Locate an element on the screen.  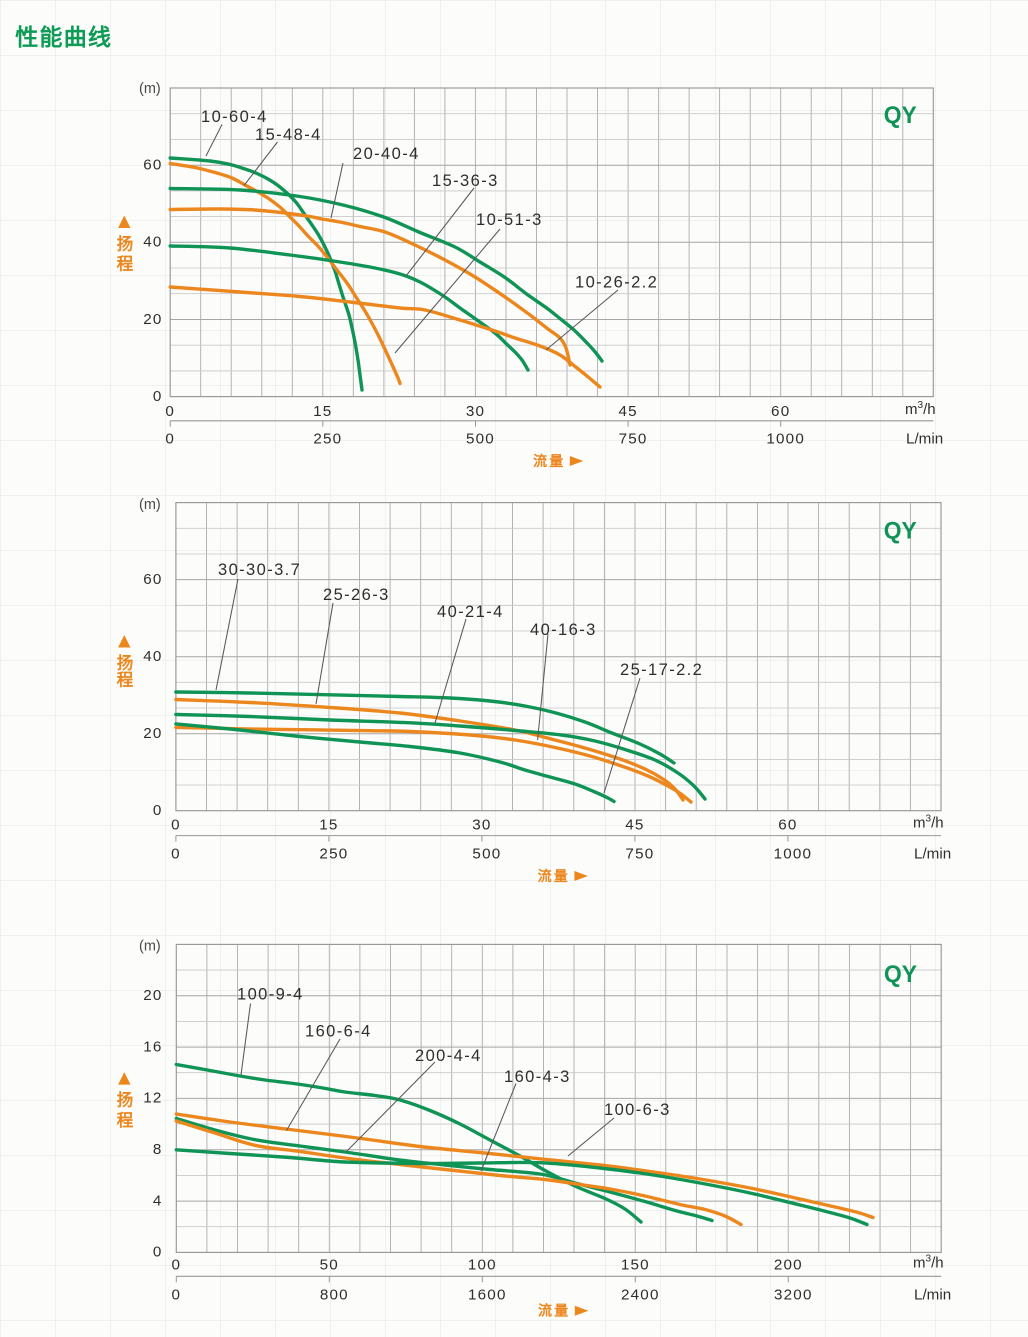
svg-text: 100-6-3 is located at coordinates (637, 1110).